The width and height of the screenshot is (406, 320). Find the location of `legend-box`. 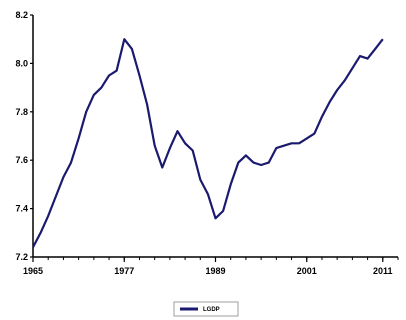

legend-box is located at coordinates (206, 309).